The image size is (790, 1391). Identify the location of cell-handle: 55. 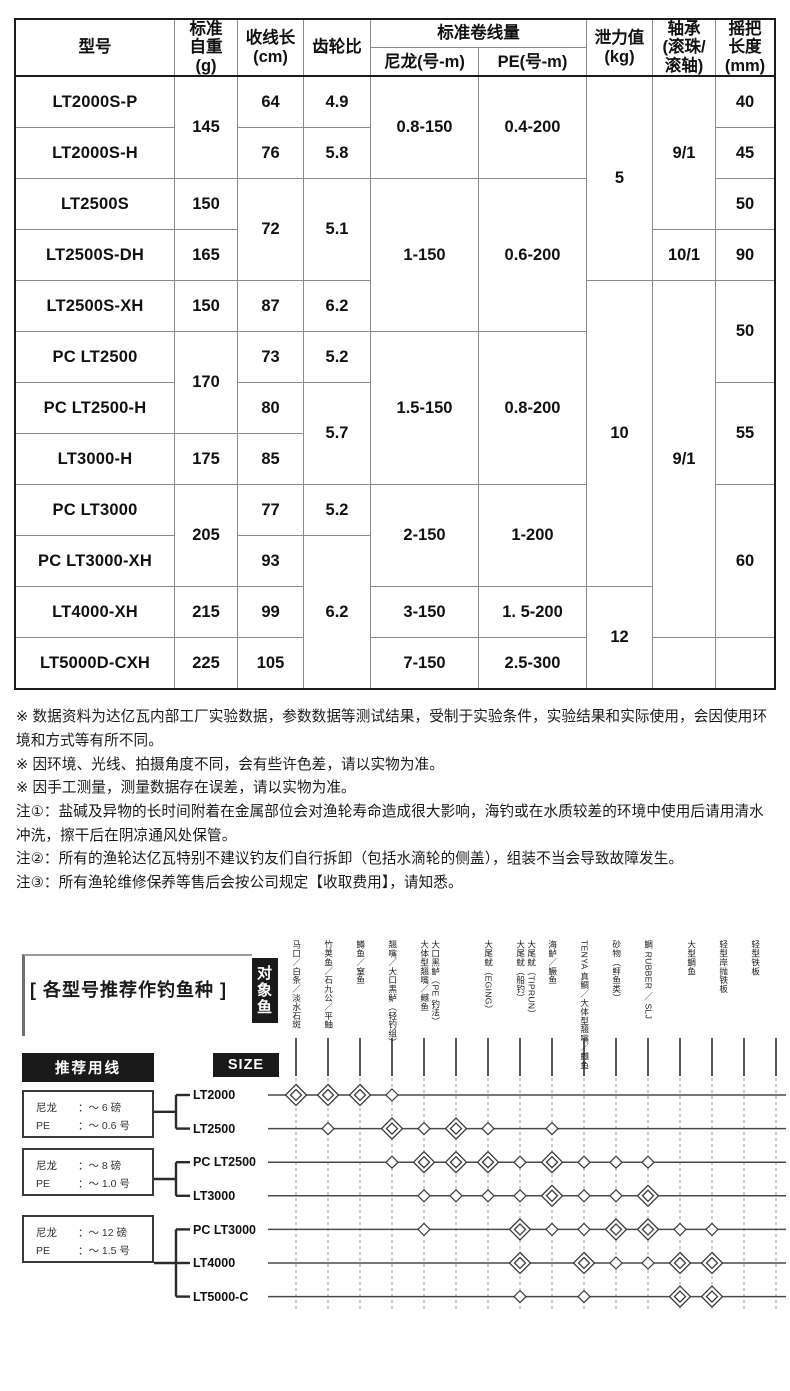
(745, 434).